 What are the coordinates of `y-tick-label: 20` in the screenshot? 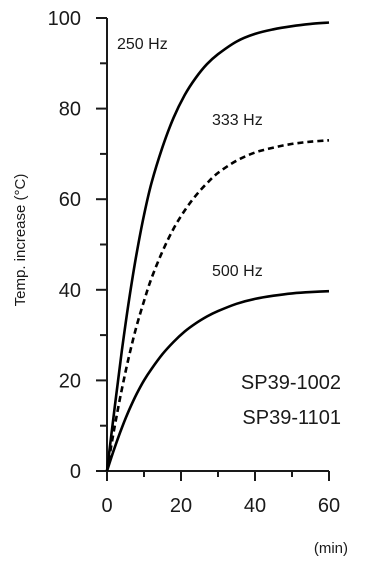 It's located at (70, 381).